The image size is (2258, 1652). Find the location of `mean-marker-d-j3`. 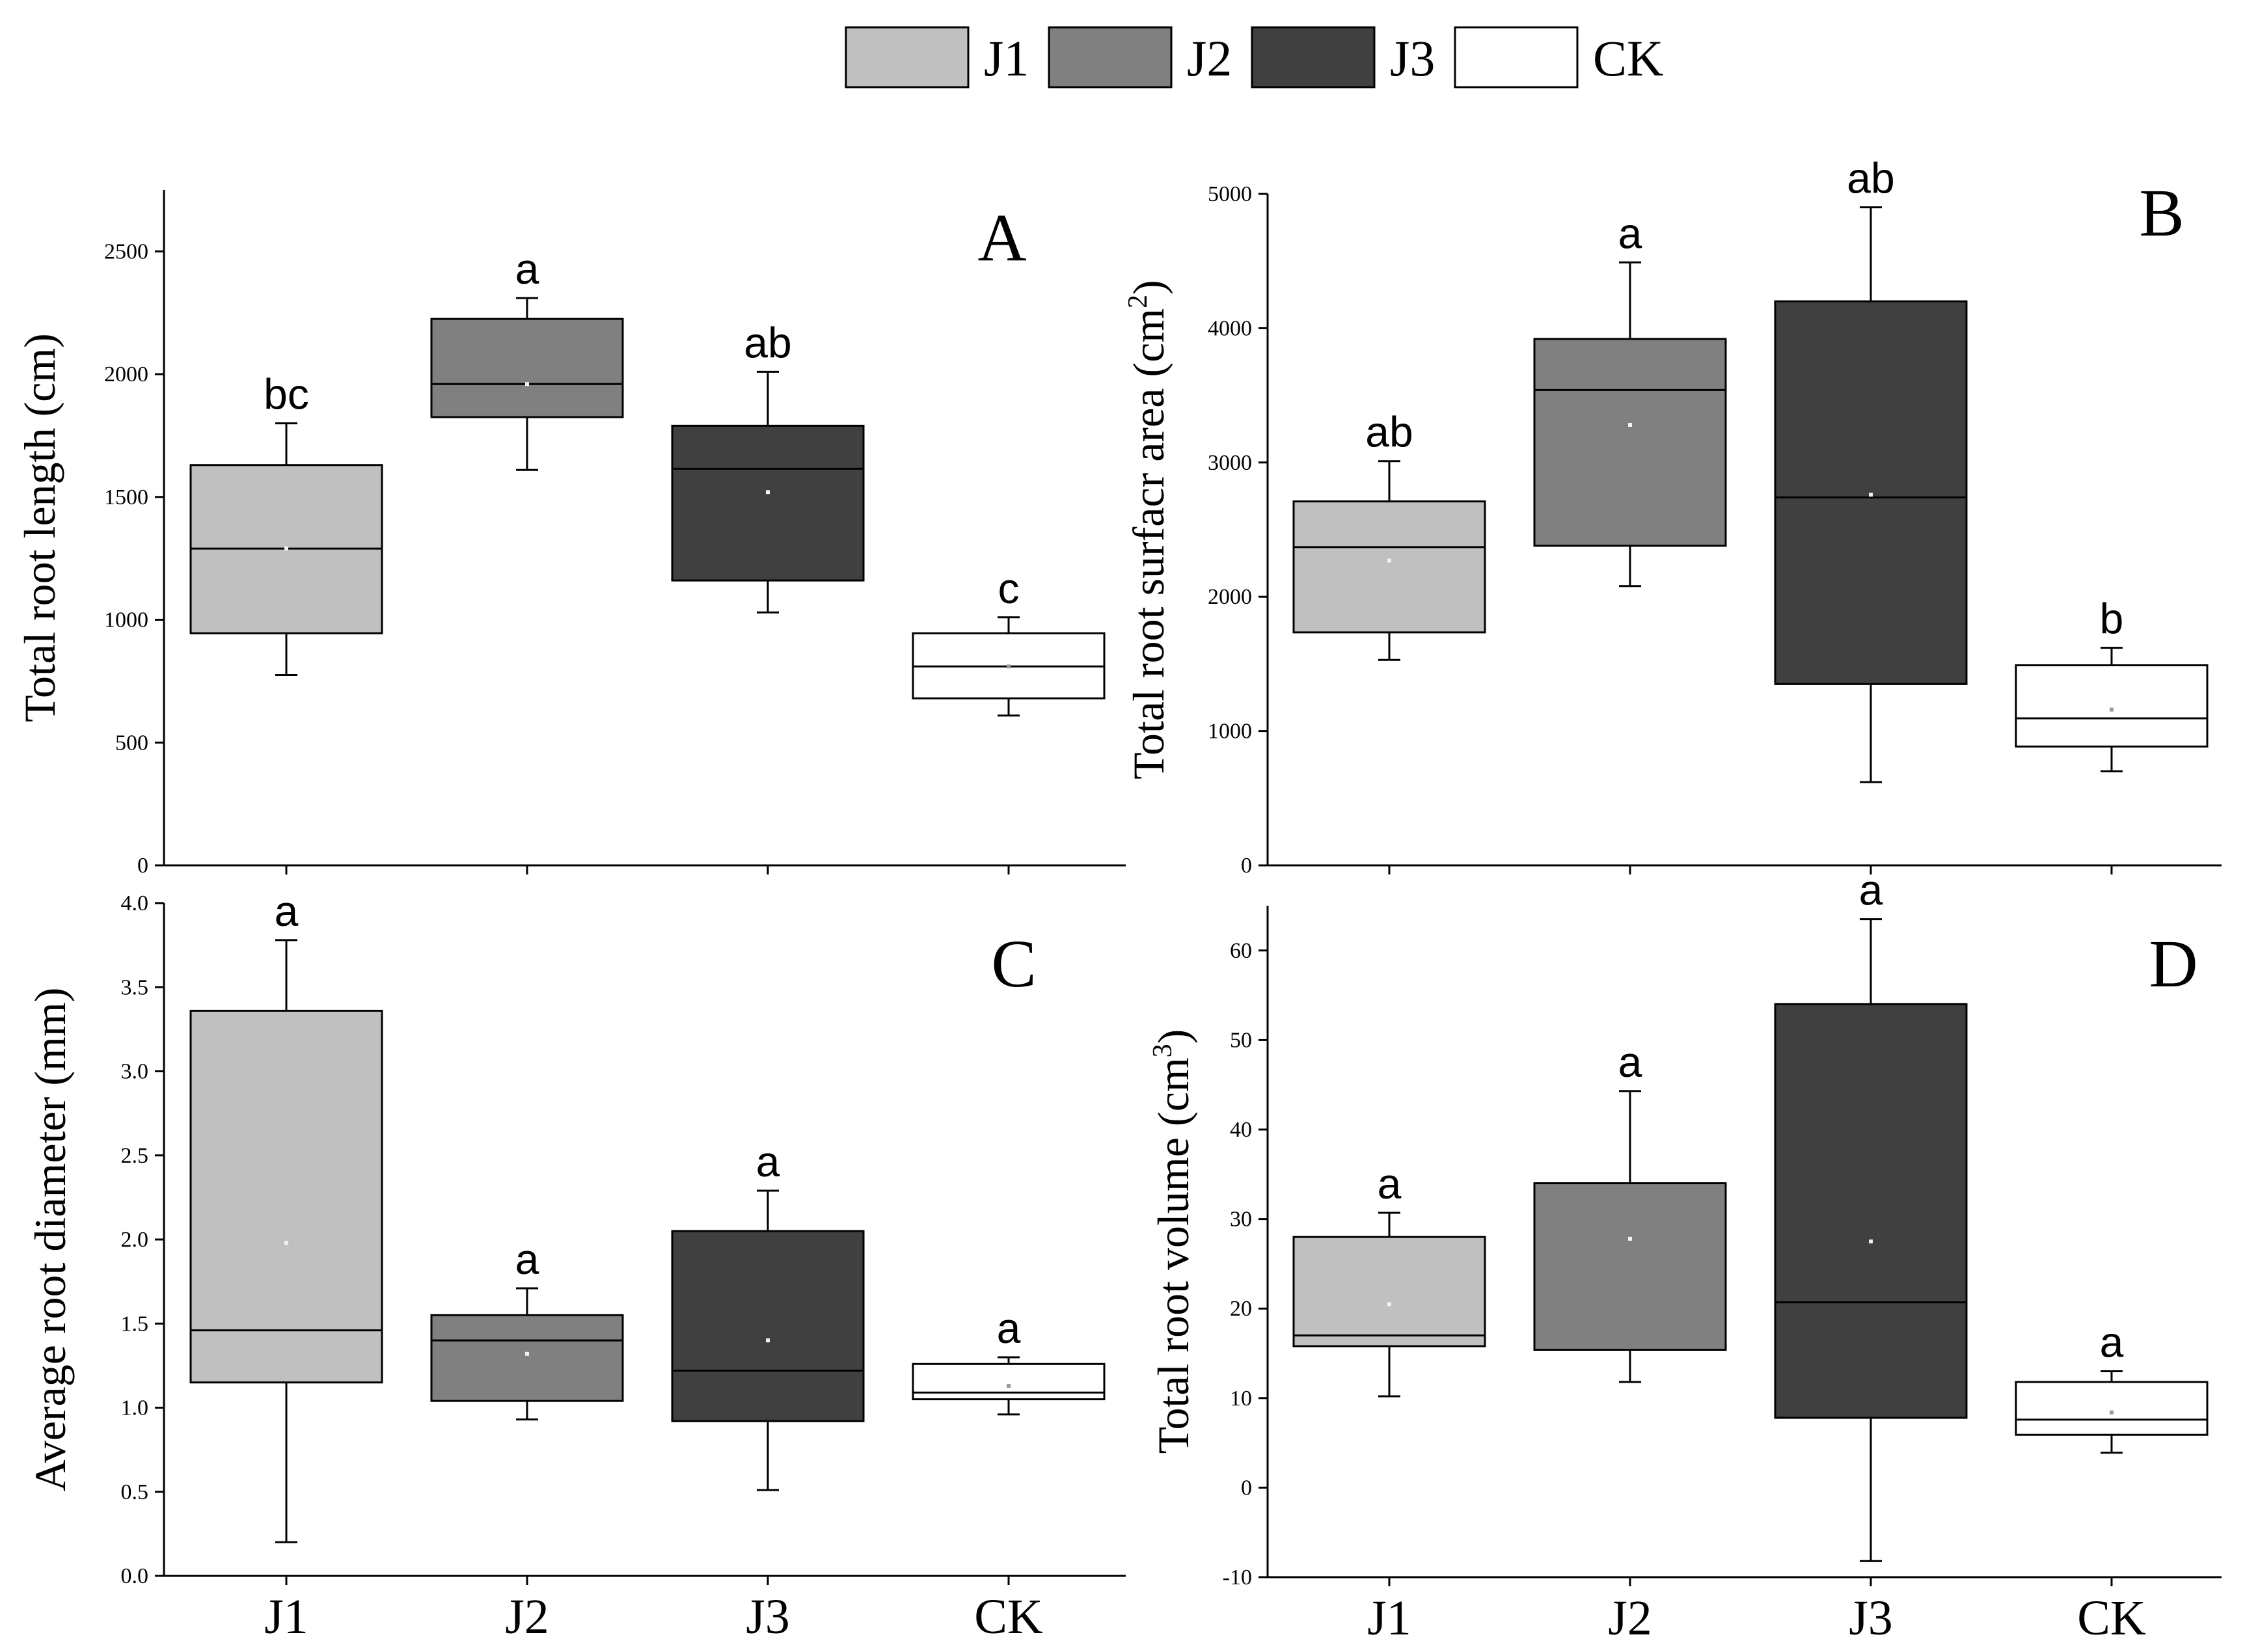

mean-marker-d-j3 is located at coordinates (1871, 1241).